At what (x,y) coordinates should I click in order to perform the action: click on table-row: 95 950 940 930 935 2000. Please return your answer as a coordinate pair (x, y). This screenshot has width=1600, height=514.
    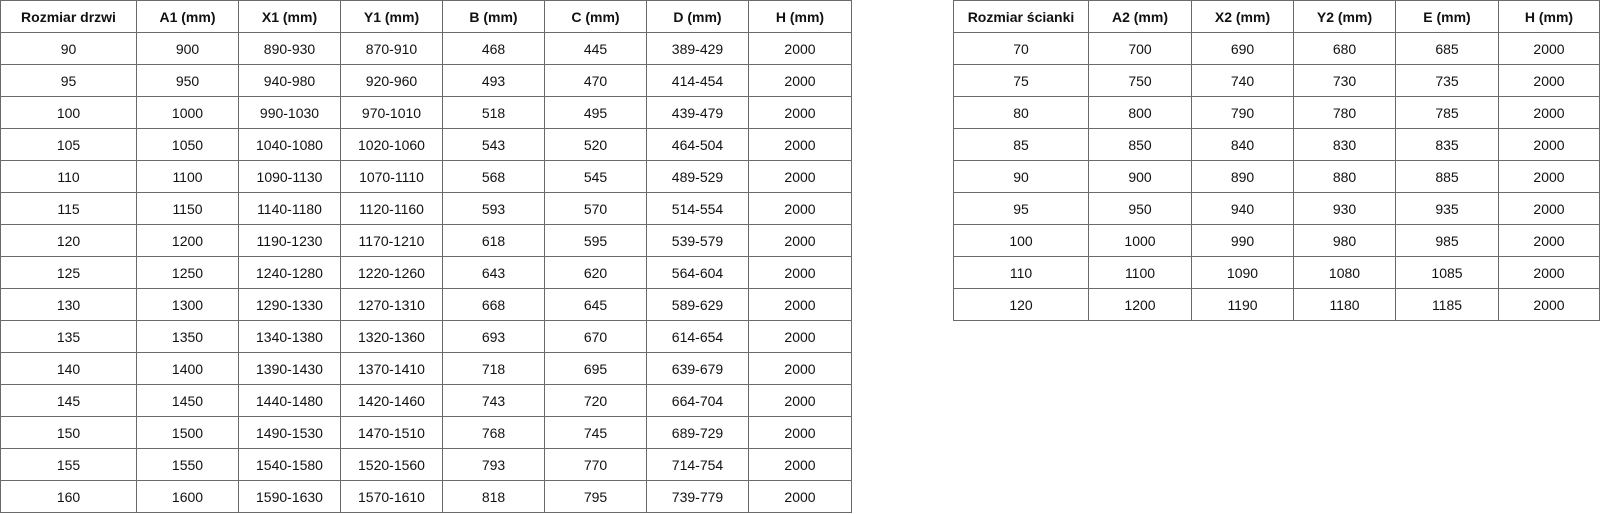
    Looking at the image, I should click on (1276, 208).